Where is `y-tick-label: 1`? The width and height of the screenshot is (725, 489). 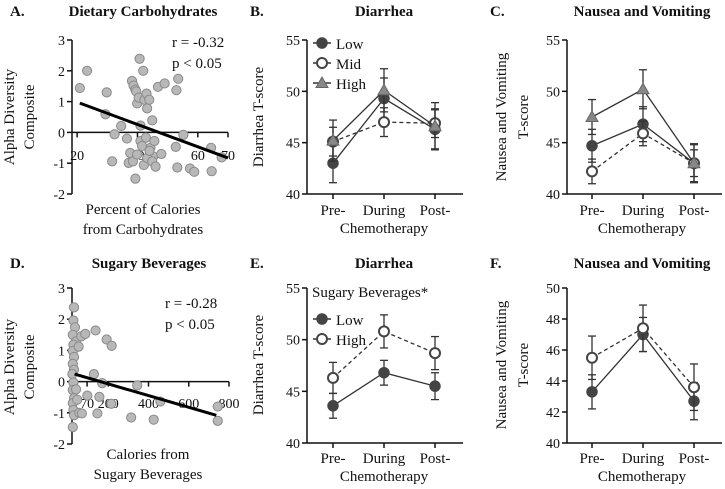
y-tick-label: 1 is located at coordinates (61, 351).